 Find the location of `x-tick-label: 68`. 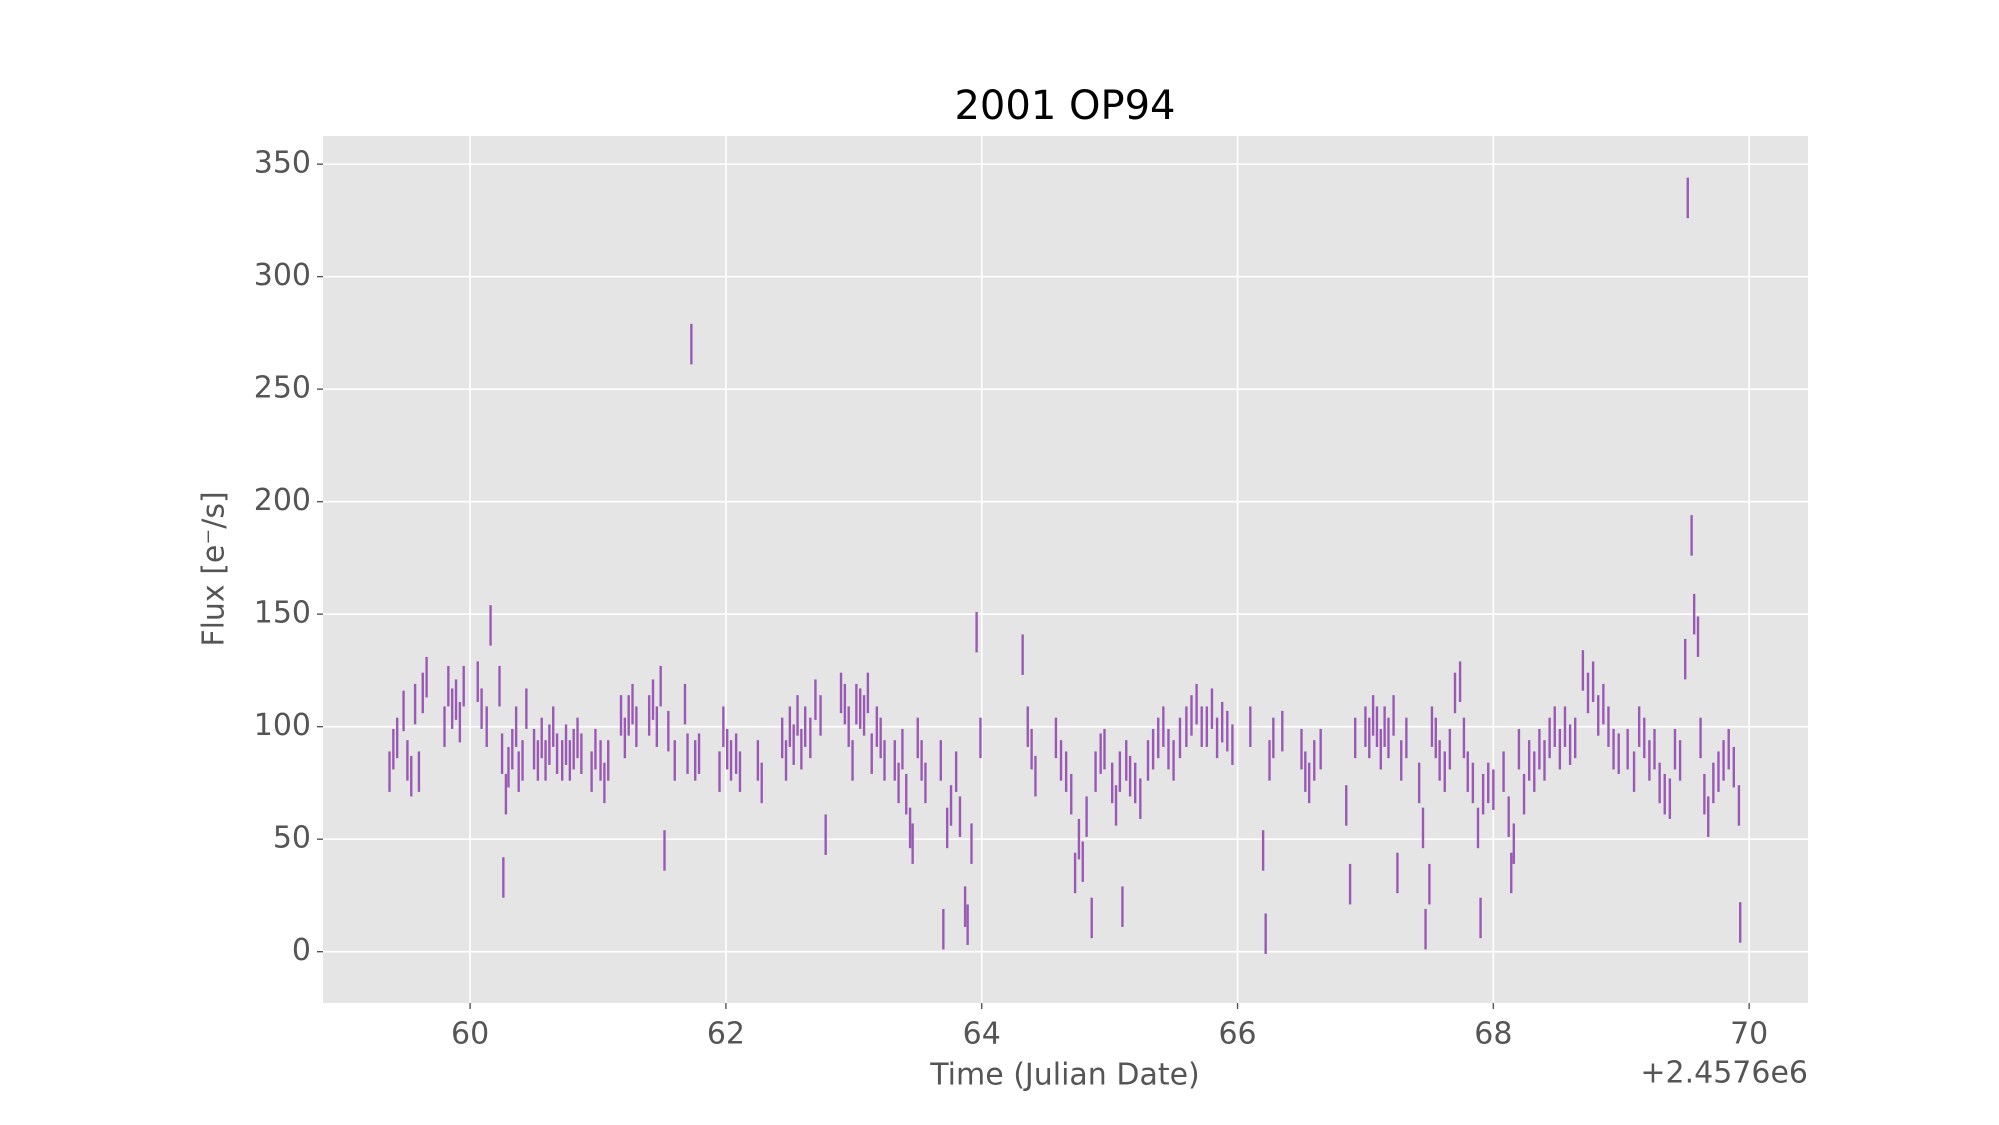

x-tick-label: 68 is located at coordinates (1493, 1034).